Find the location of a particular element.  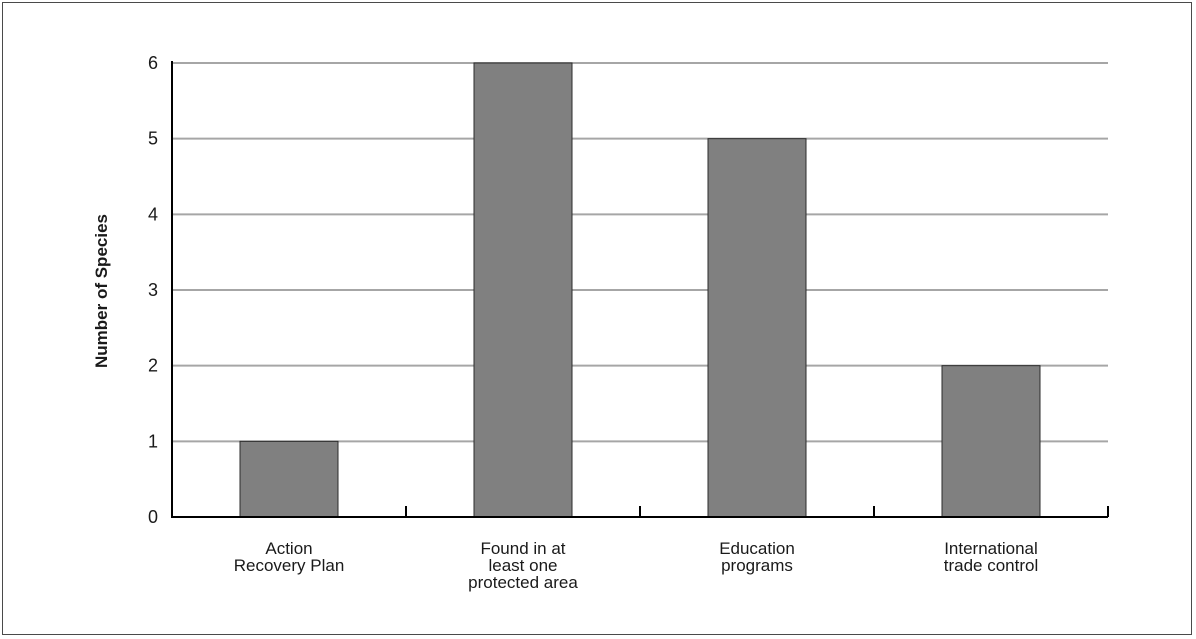

x-category-label: least one is located at coordinates (523, 565).